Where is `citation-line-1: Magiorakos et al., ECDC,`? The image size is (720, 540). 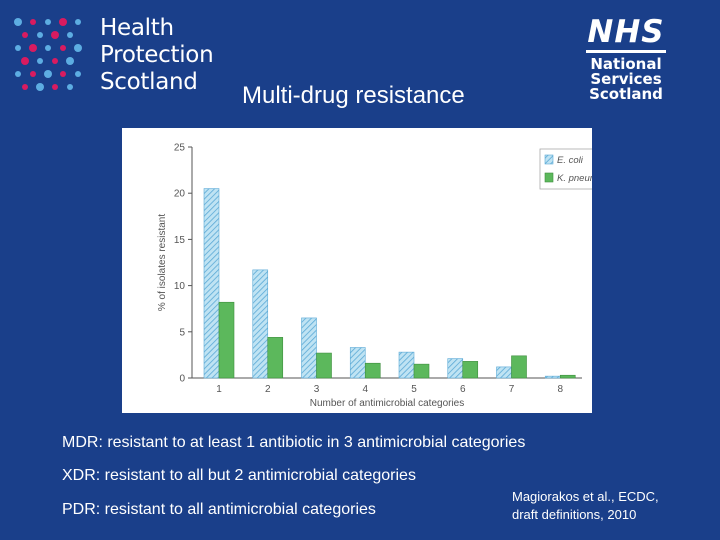
citation-line-1: Magiorakos et al., ECDC, is located at coordinates (585, 496).